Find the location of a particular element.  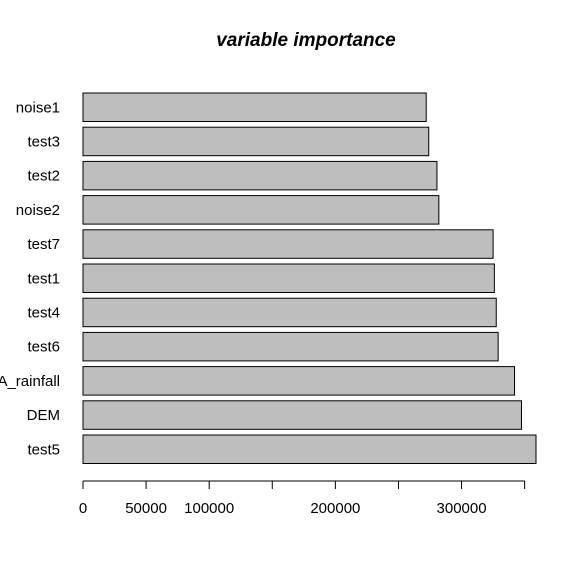

bar-test1 is located at coordinates (288, 278).